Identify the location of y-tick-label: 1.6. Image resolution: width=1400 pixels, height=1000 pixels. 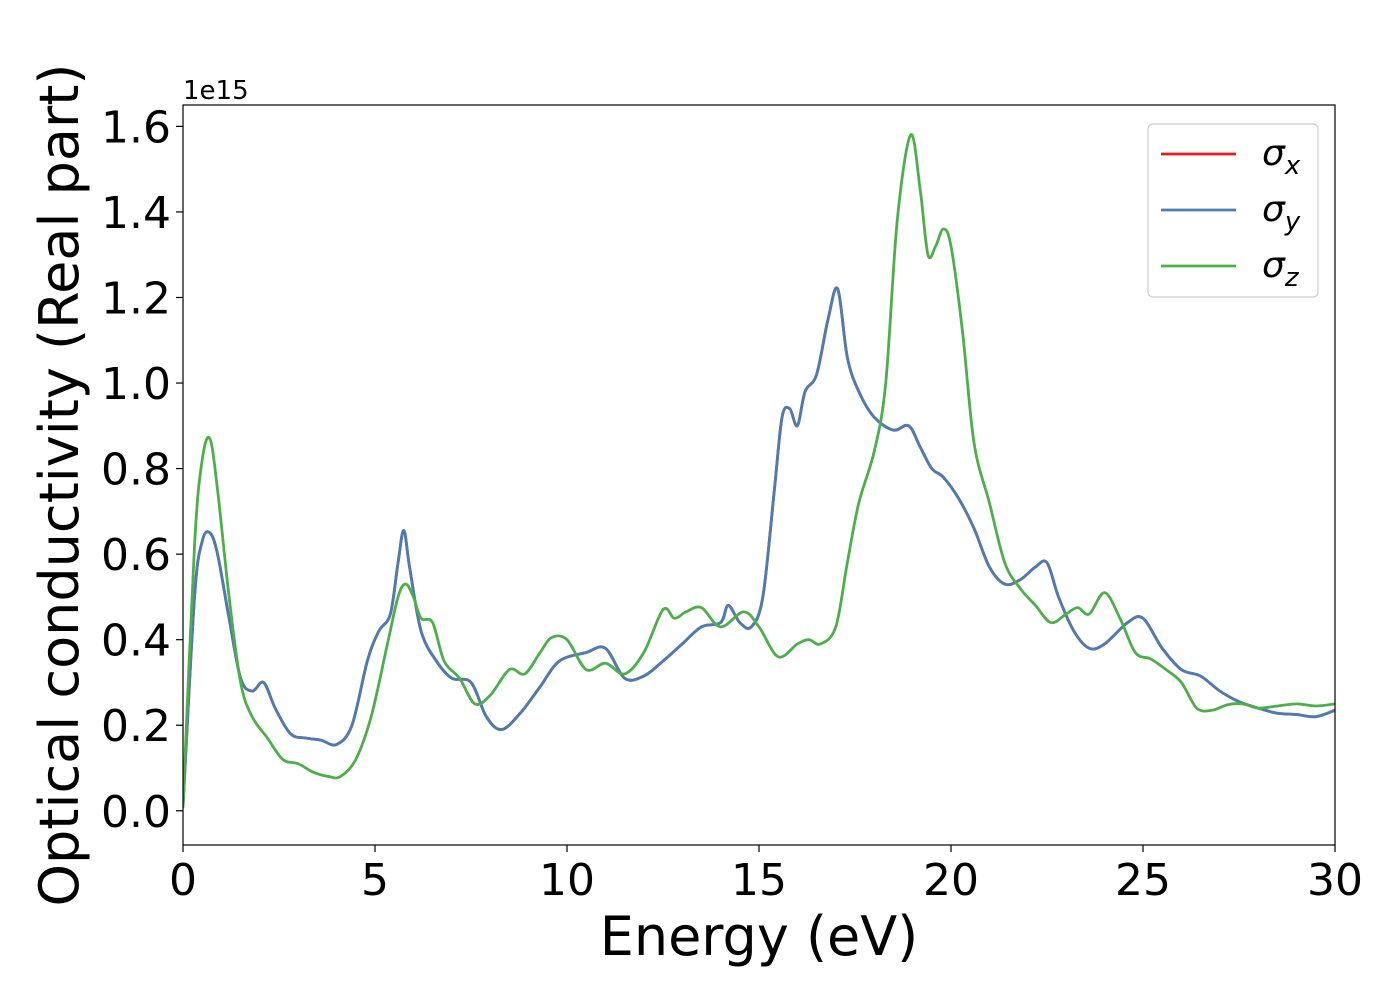
(136, 127).